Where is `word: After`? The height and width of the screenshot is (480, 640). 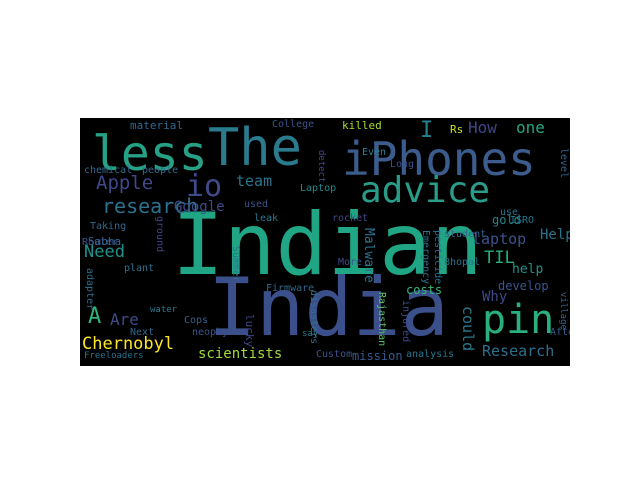 word: After is located at coordinates (560, 332).